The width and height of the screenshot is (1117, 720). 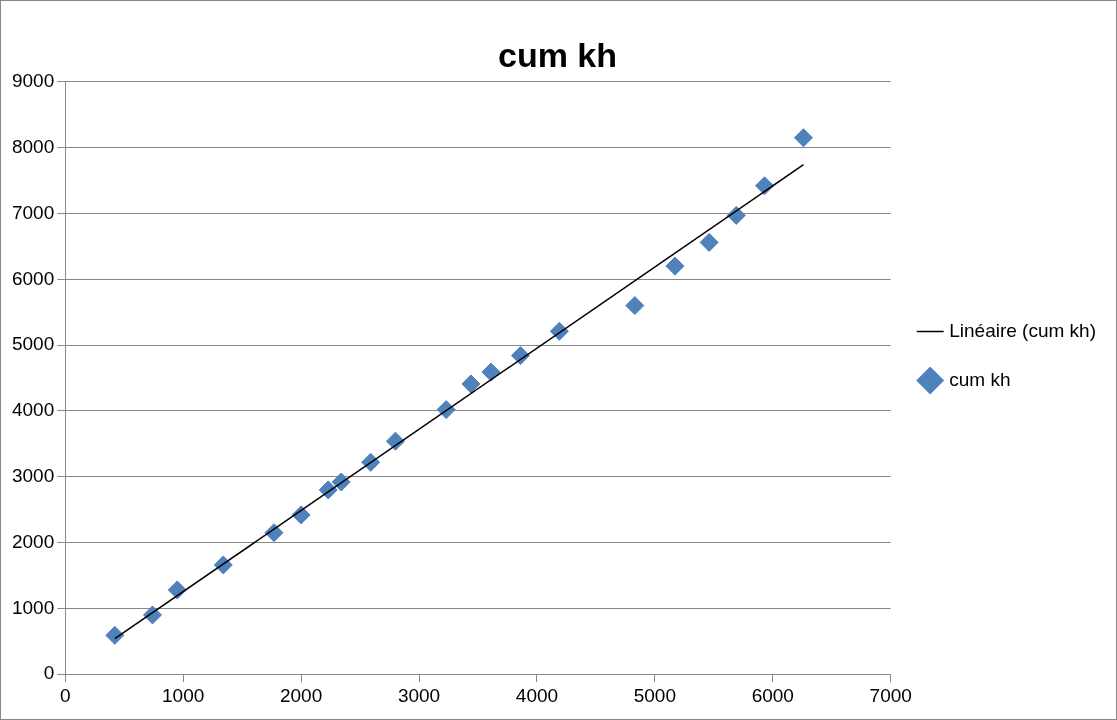 What do you see at coordinates (33, 278) in the screenshot?
I see `y-tick-label: 6000` at bounding box center [33, 278].